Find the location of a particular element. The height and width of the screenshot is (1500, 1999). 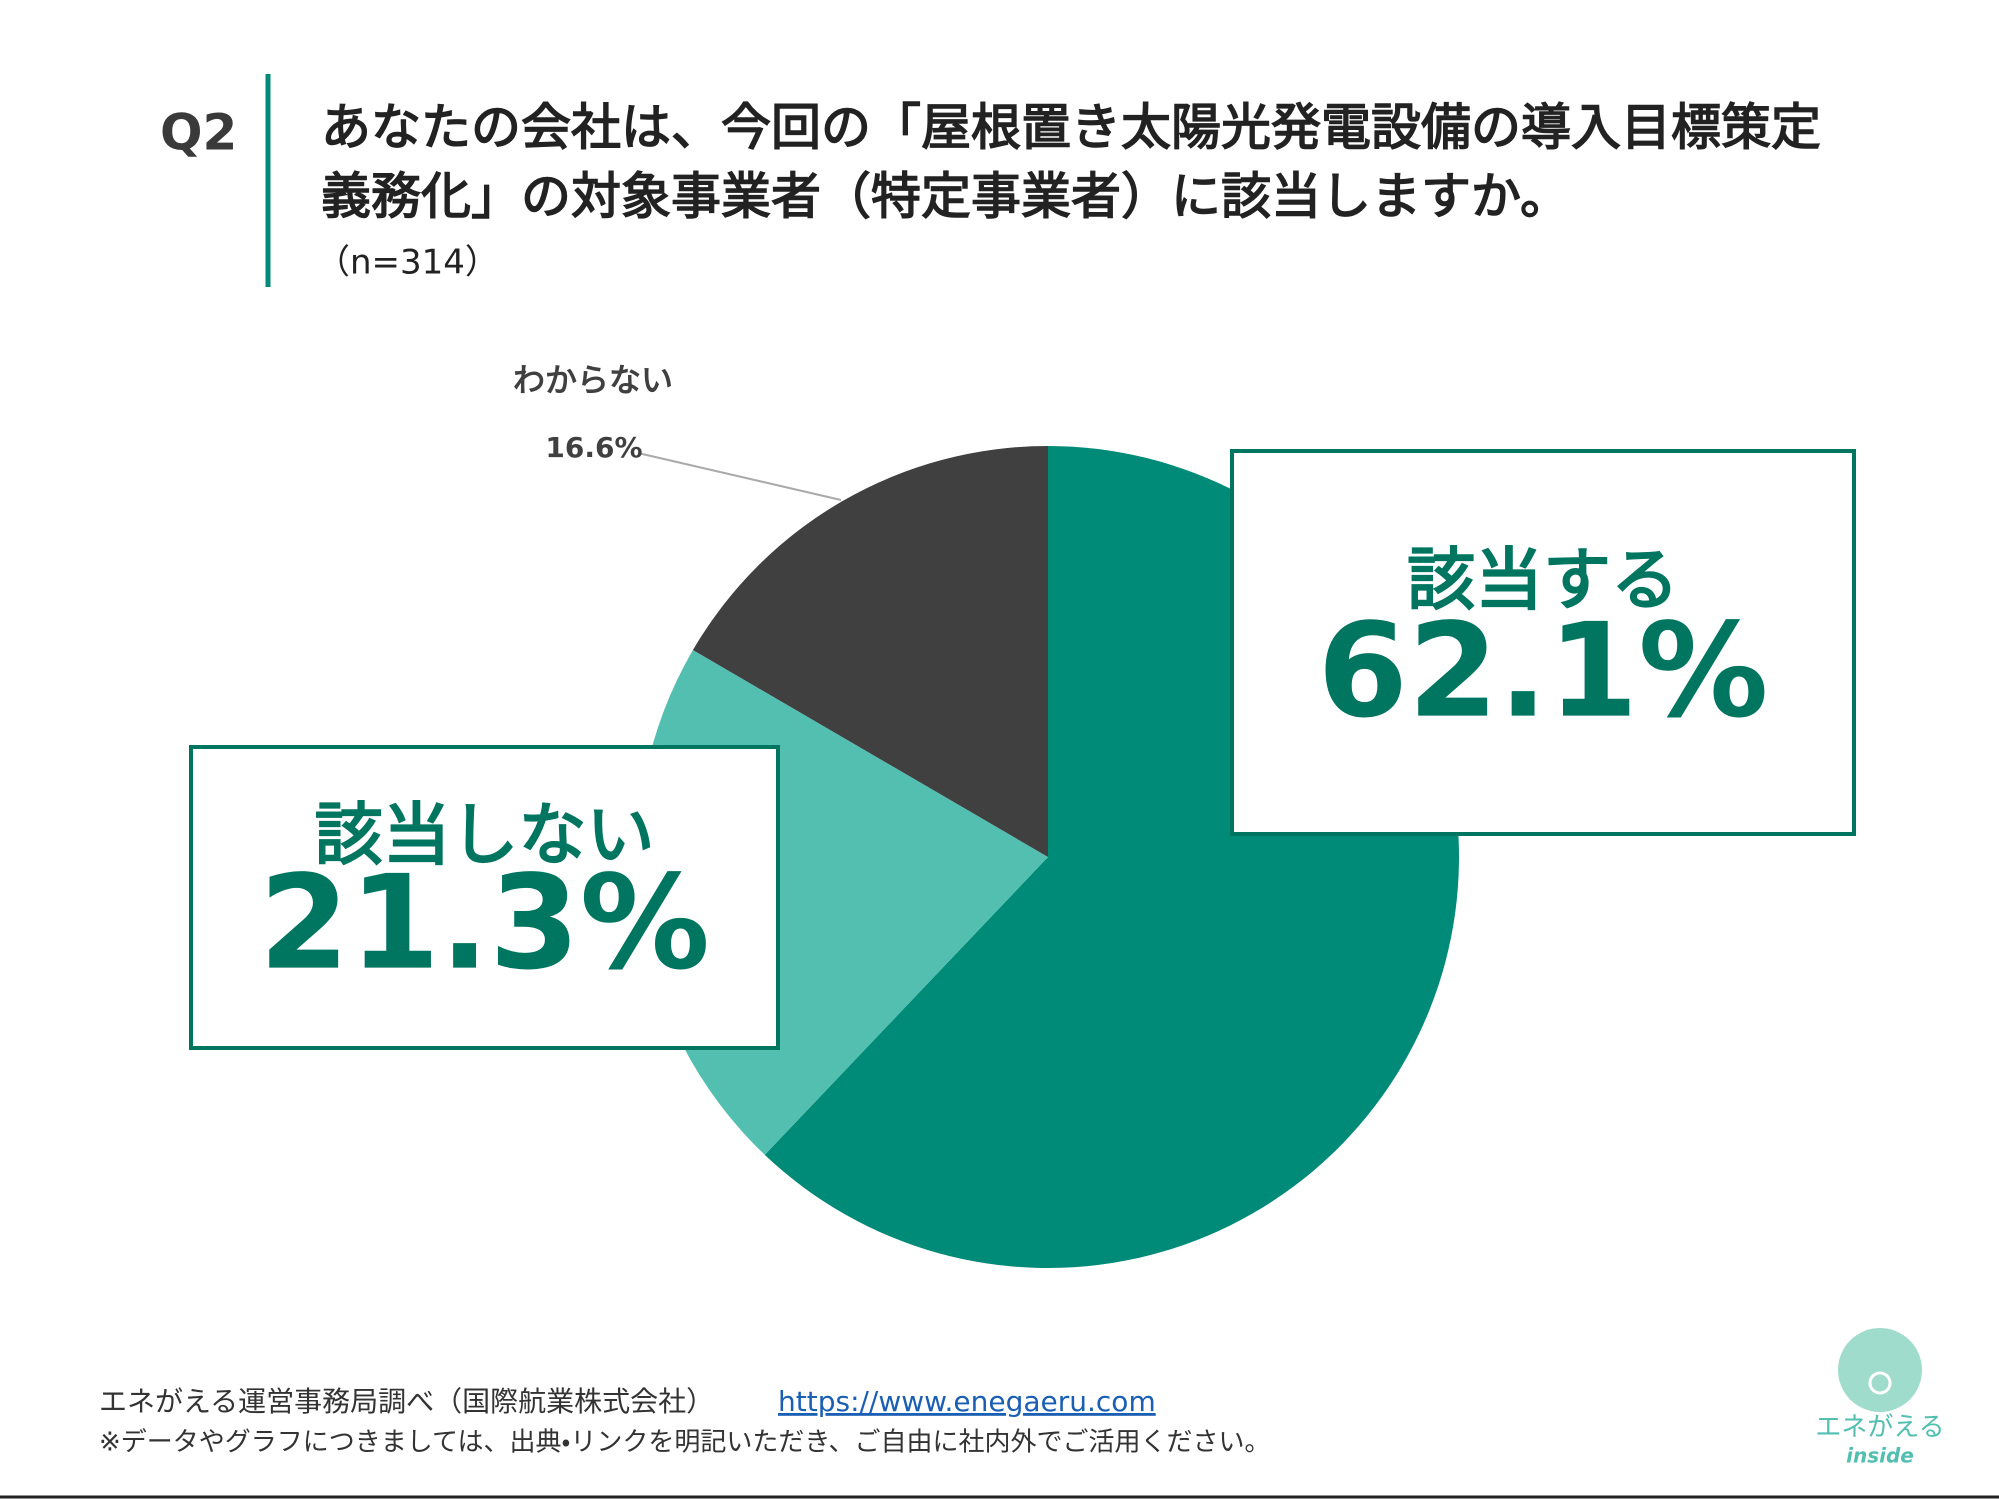

logo-icon is located at coordinates (1880, 1370).